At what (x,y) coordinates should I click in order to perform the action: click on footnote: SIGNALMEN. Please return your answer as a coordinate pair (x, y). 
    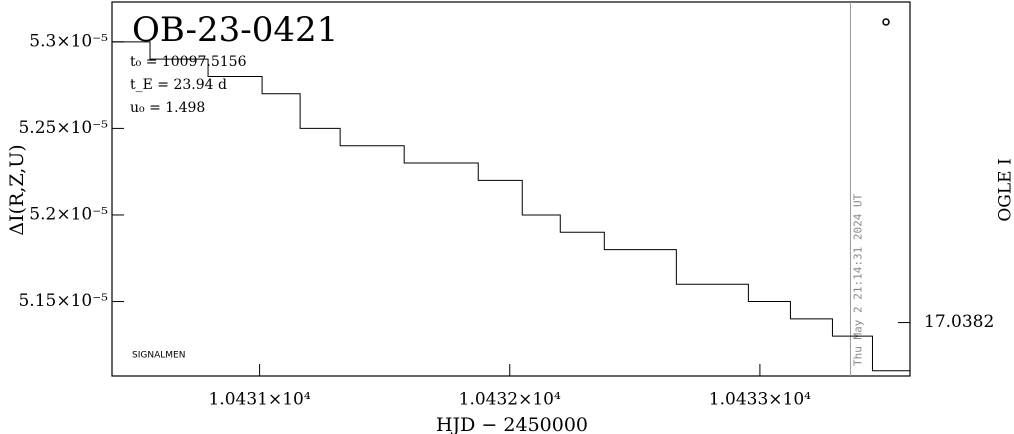
    Looking at the image, I should click on (158, 356).